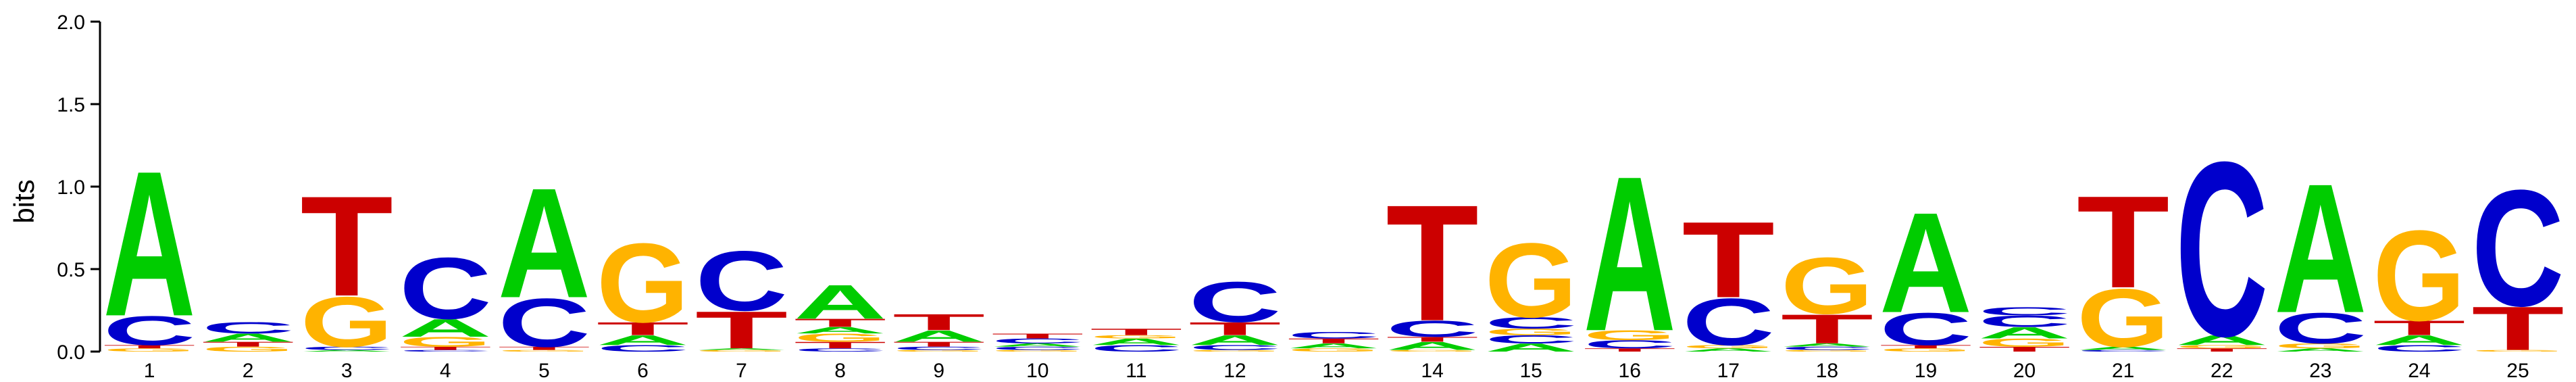 The image size is (2576, 382). Describe the element at coordinates (1234, 371) in the screenshot. I see `x-tick-label: 12` at that location.